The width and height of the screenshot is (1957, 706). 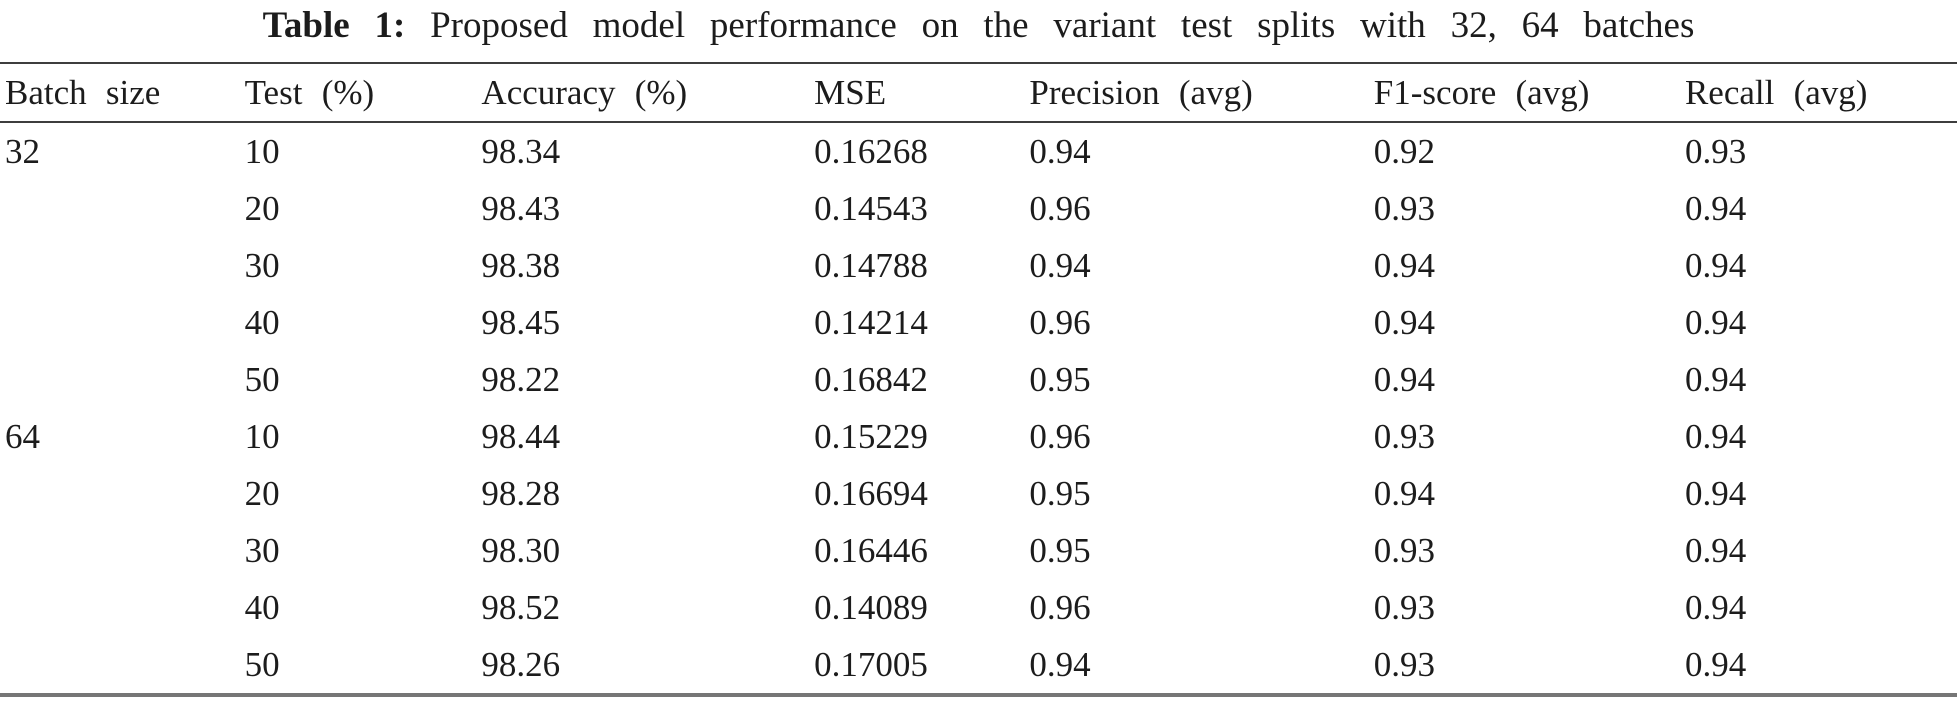 I want to click on cell-accuracy: 98.26, so click(x=521, y=664).